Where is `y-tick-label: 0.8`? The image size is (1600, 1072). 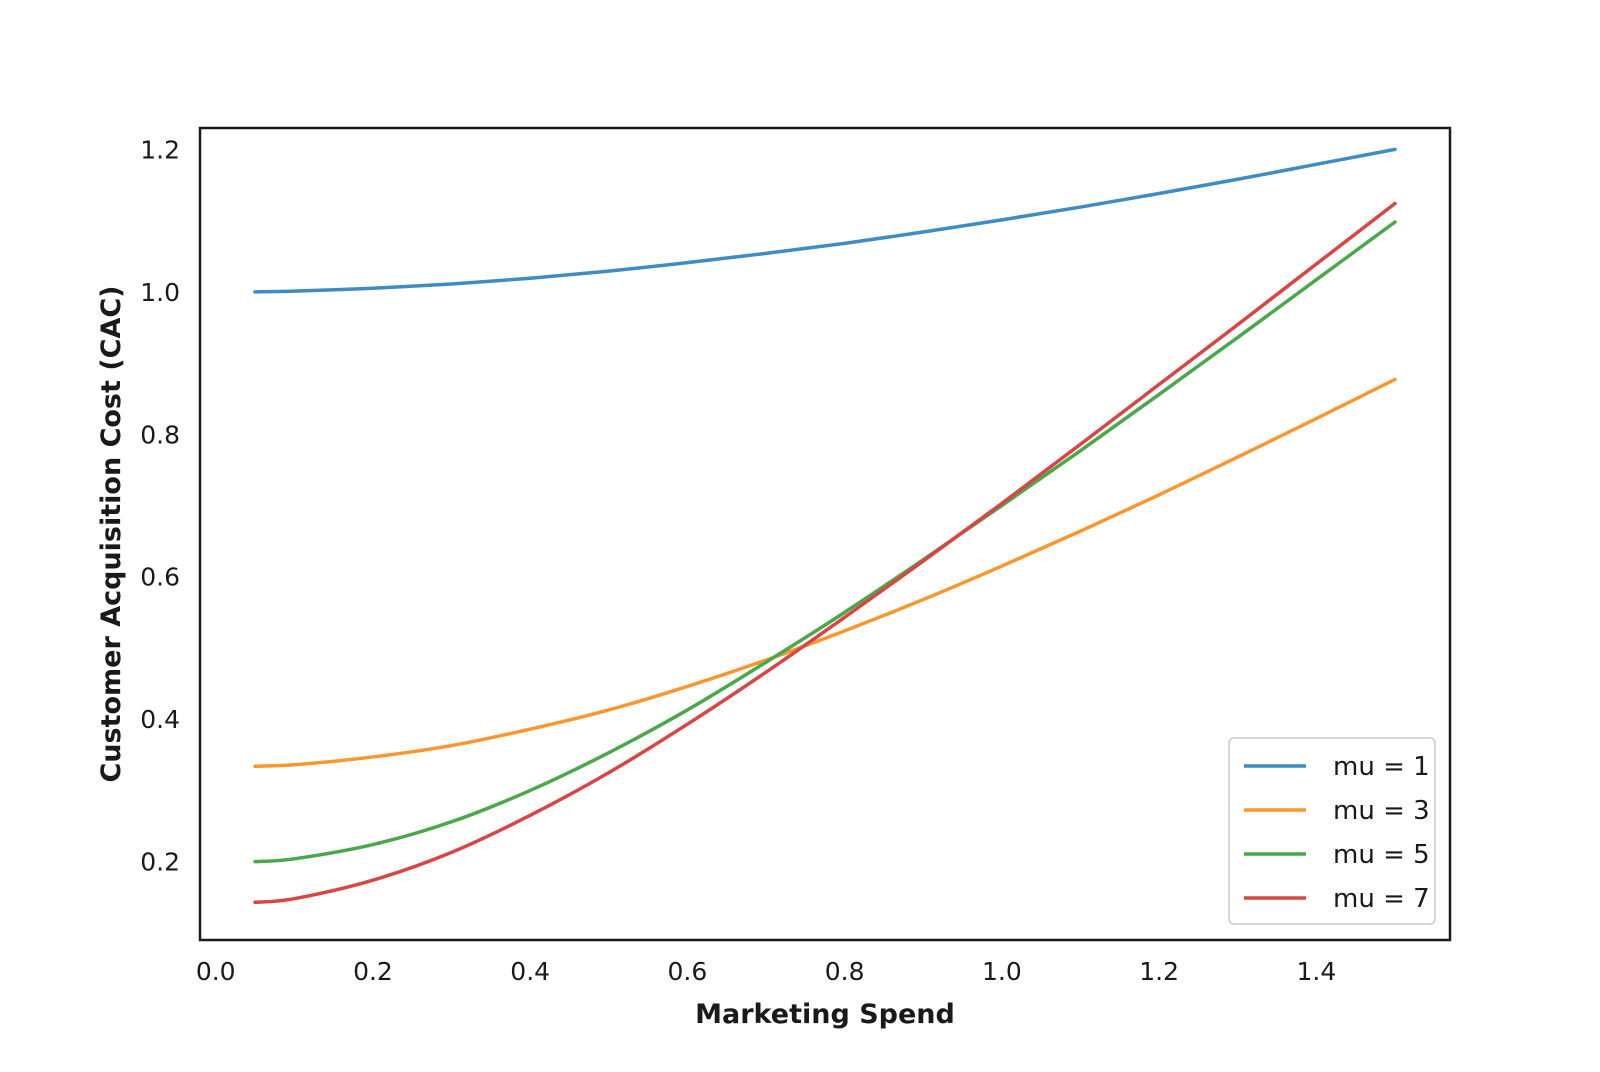
y-tick-label: 0.8 is located at coordinates (160, 434).